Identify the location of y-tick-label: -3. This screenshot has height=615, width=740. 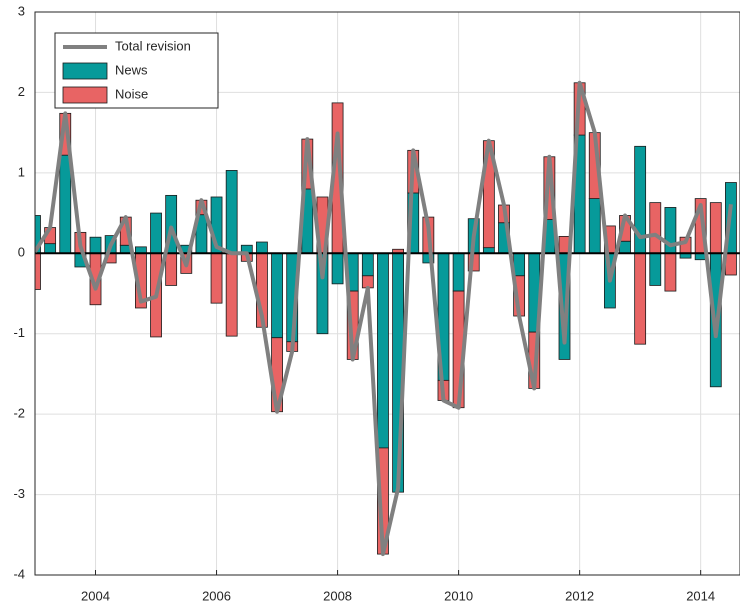
(19, 493).